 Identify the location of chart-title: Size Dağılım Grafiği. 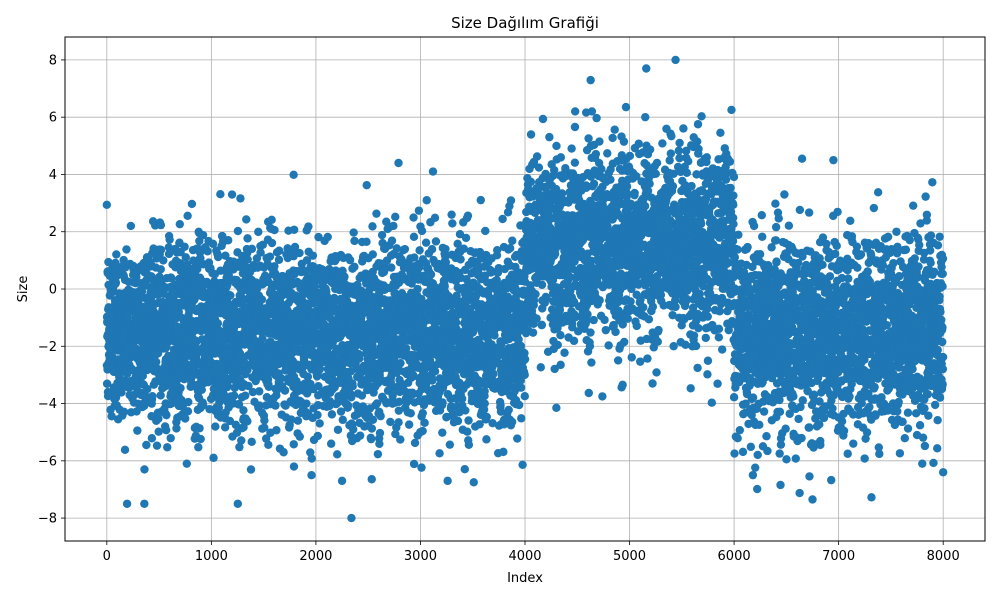
(525, 23).